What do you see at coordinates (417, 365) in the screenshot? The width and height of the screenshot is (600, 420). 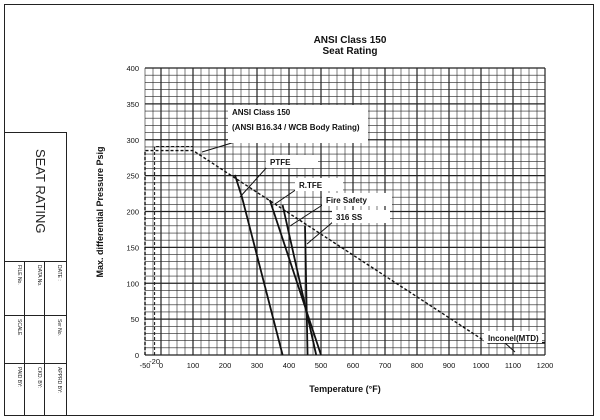 I see `x-tick-label: 800` at bounding box center [417, 365].